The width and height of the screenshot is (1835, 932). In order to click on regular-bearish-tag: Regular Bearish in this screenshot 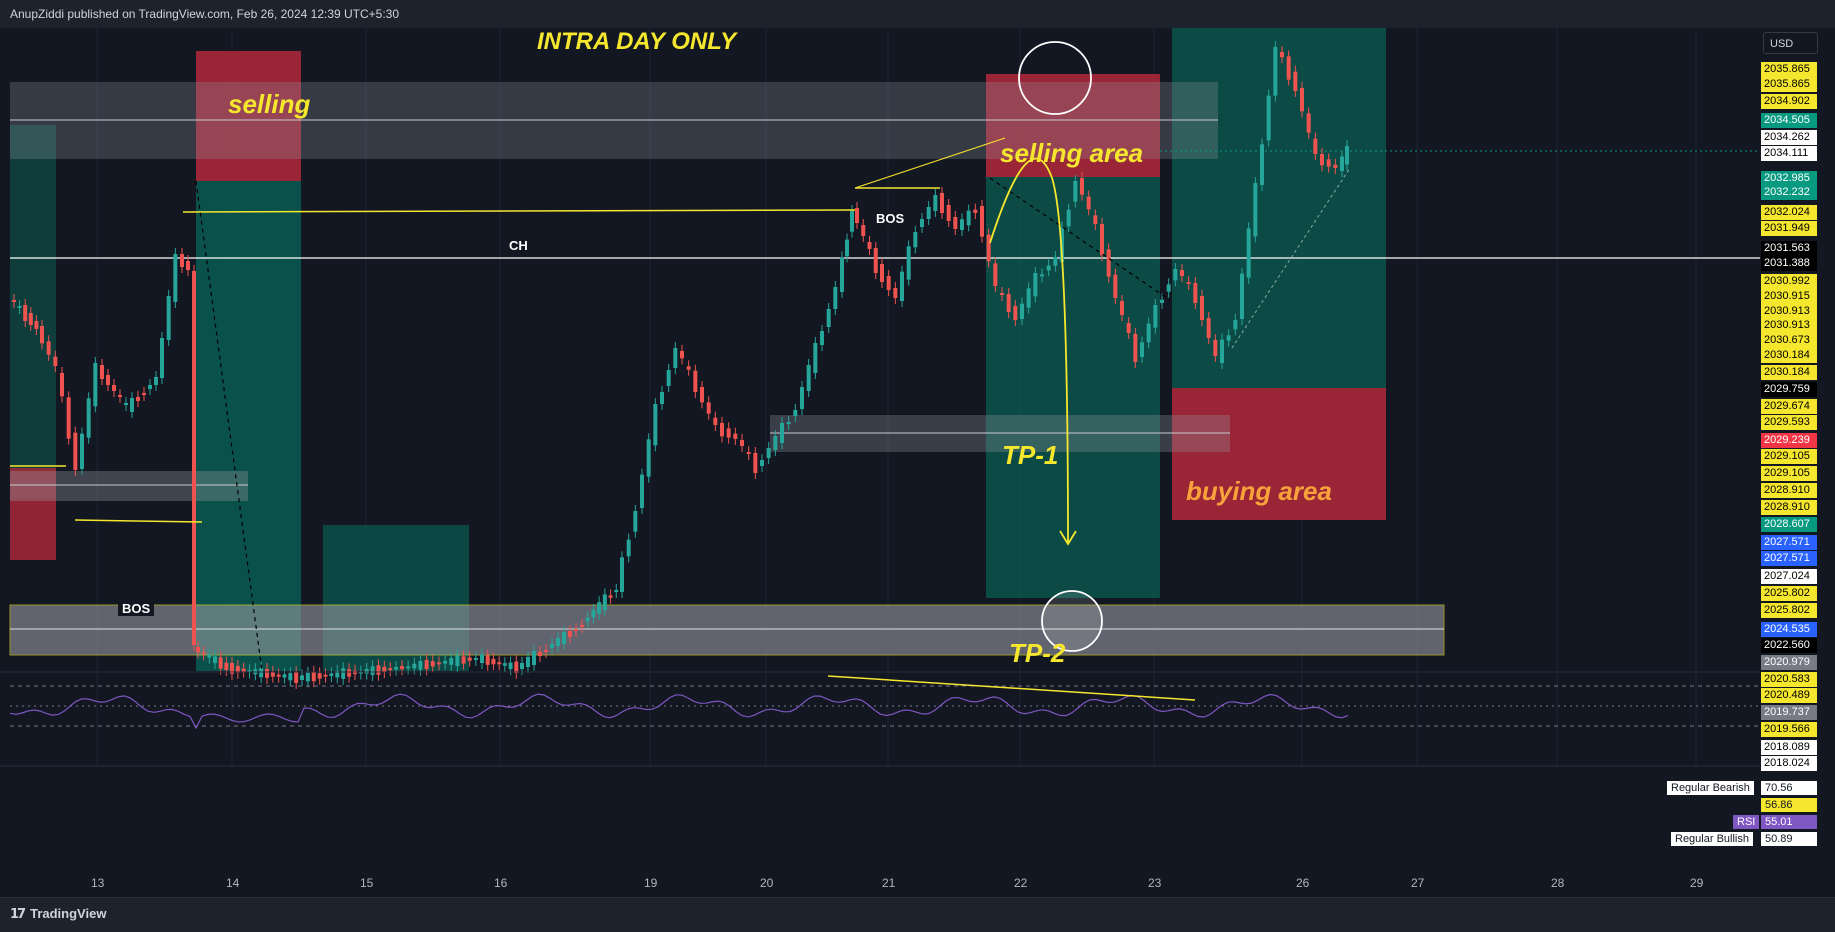, I will do `click(1710, 788)`.